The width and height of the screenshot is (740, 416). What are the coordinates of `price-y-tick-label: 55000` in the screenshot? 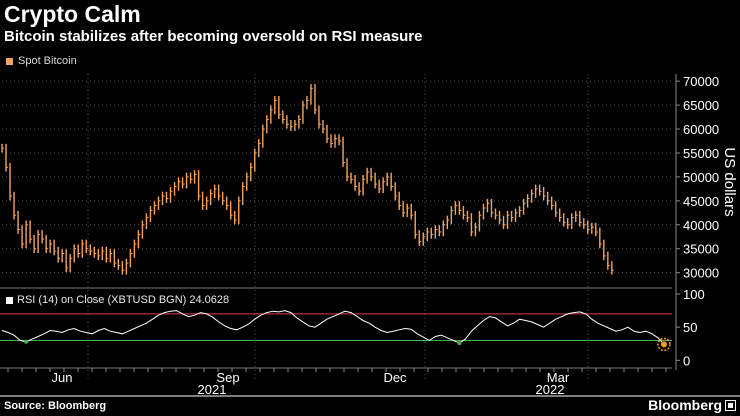 It's located at (701, 153).